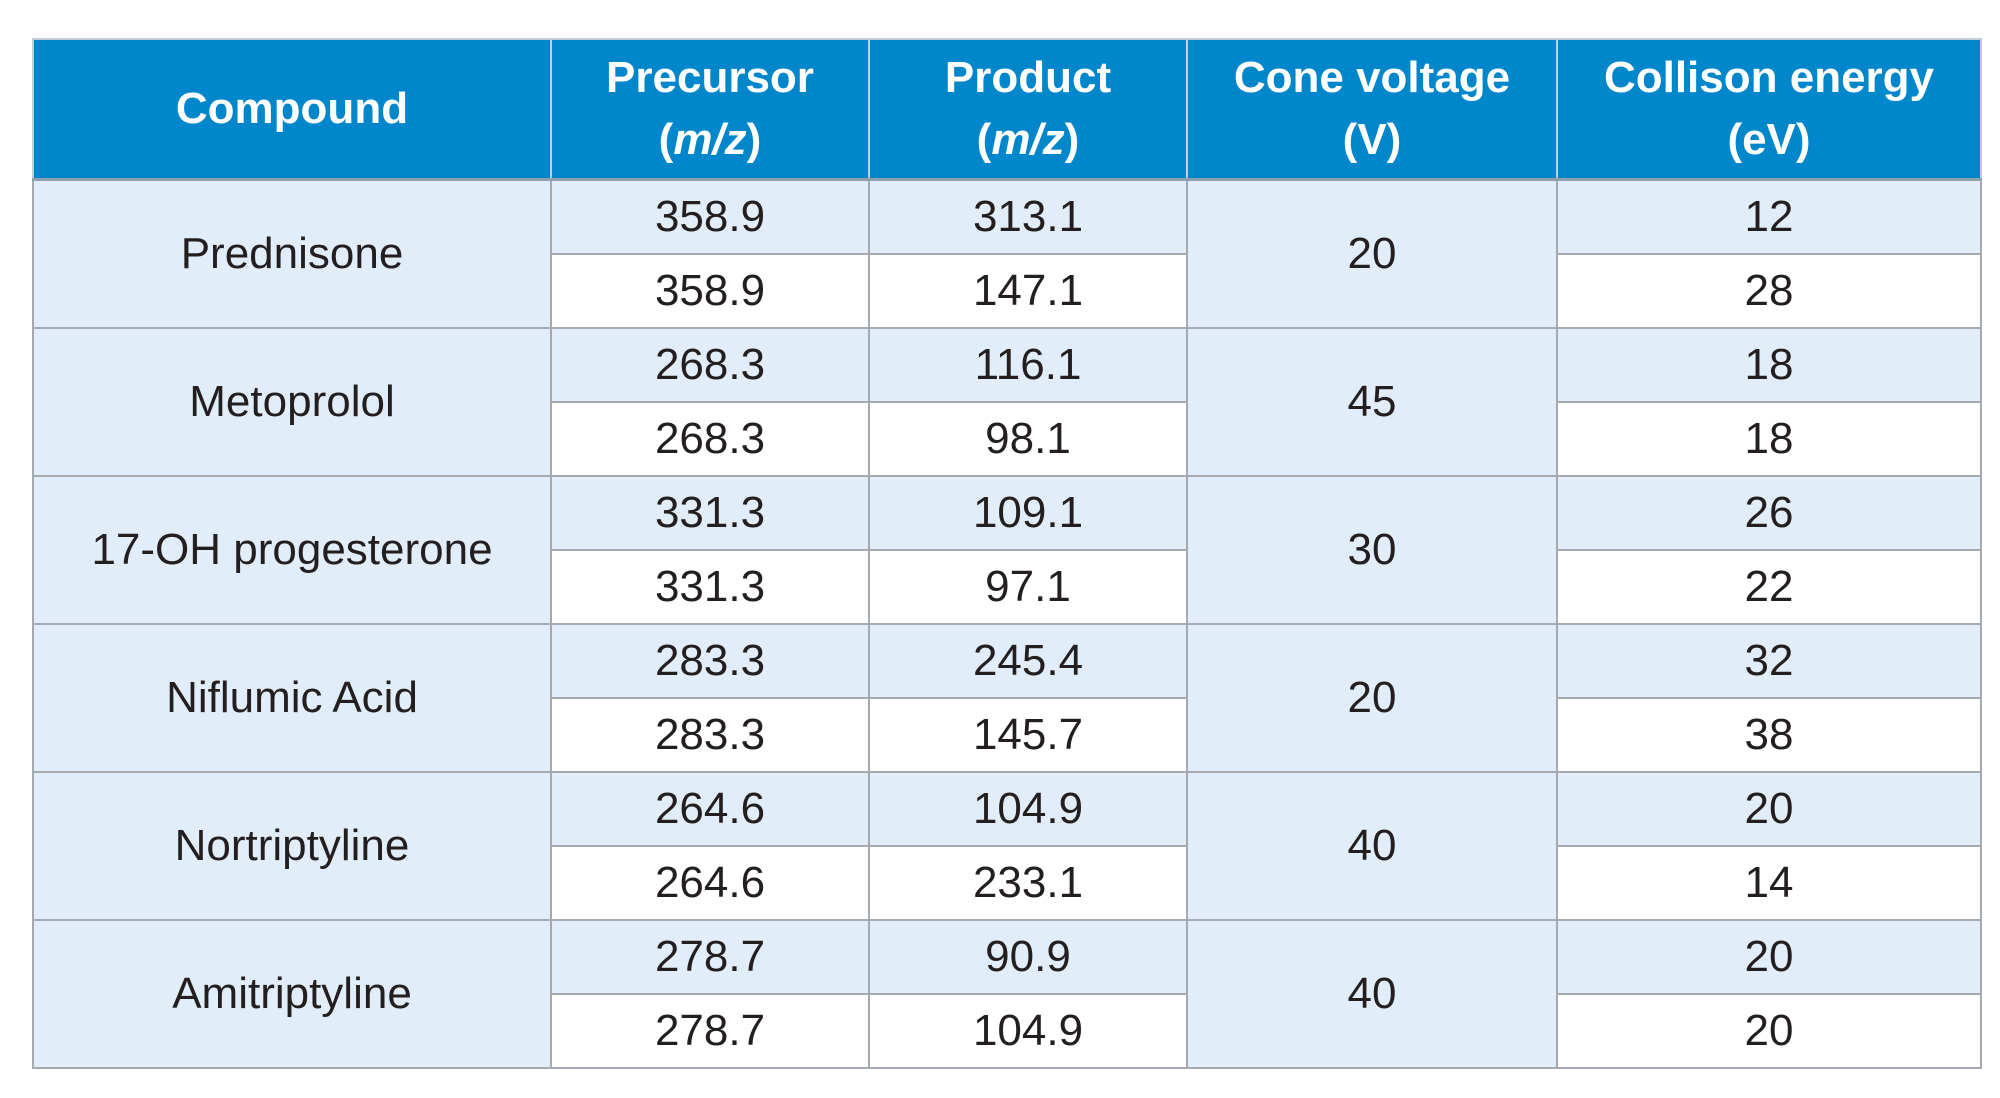 The image size is (2000, 1098). I want to click on collision-energy-cell: 22, so click(1769, 587).